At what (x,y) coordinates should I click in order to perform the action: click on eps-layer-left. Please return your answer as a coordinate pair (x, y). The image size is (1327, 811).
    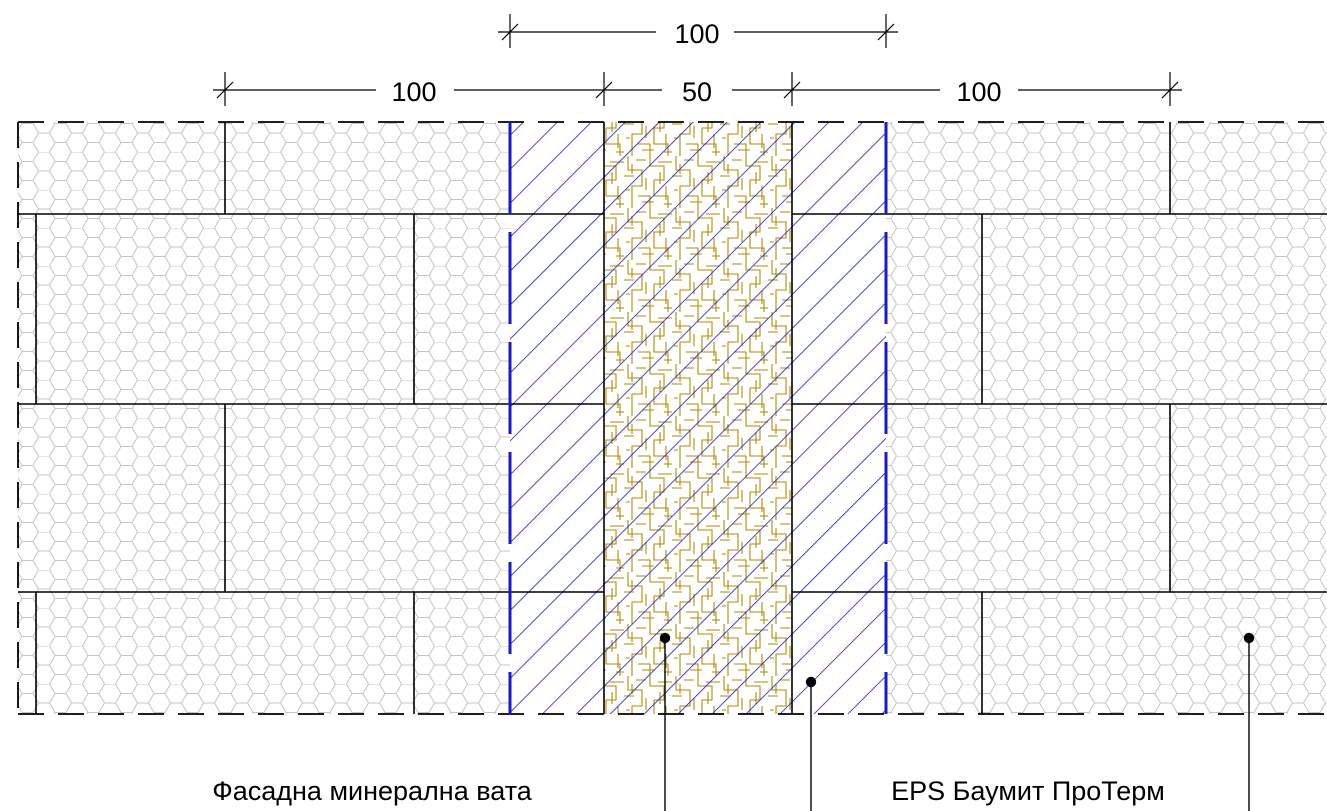
    Looking at the image, I should click on (557, 418).